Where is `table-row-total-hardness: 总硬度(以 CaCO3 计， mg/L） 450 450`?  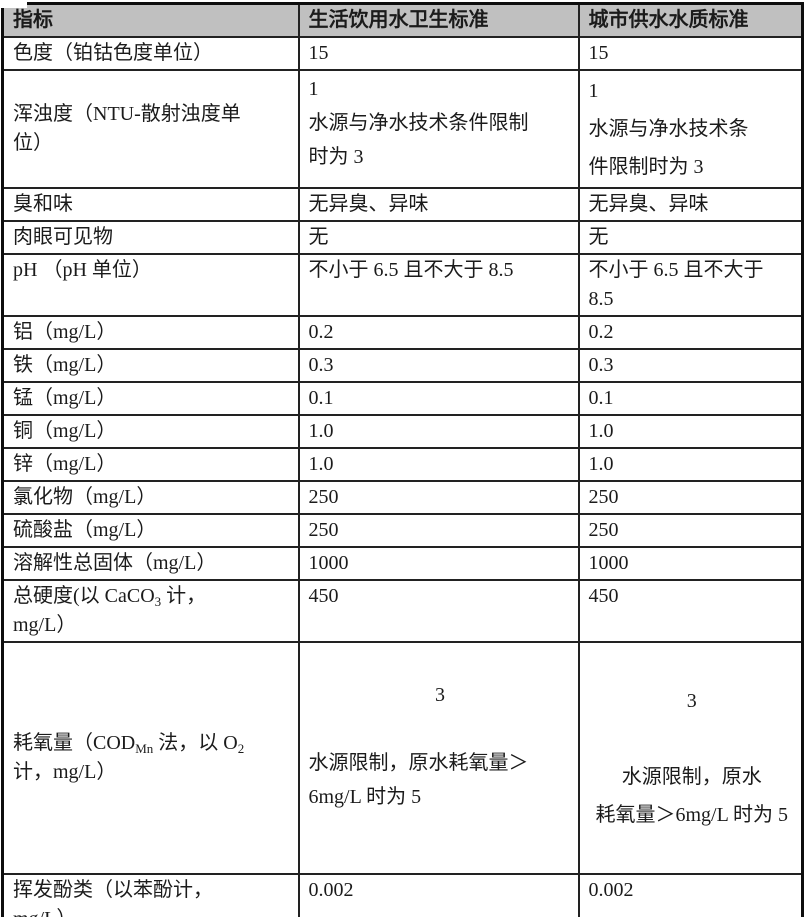 table-row-total-hardness: 总硬度(以 CaCO3 计， mg/L） 450 450 is located at coordinates (402, 611).